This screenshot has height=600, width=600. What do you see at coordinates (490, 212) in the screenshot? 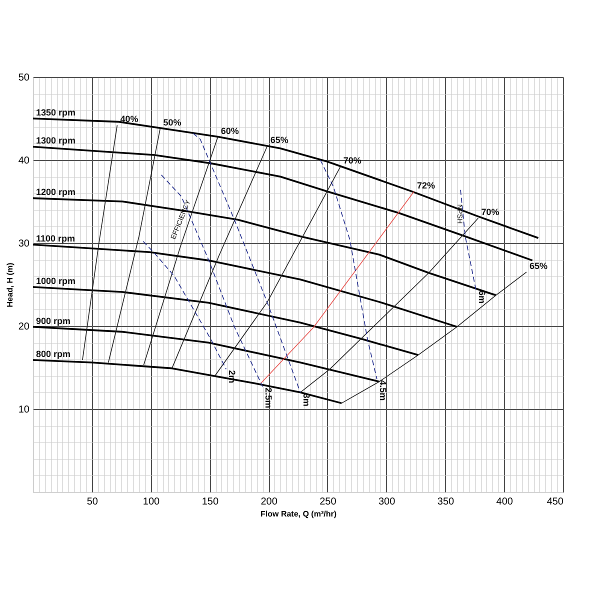
I see `series-label: 70%` at bounding box center [490, 212].